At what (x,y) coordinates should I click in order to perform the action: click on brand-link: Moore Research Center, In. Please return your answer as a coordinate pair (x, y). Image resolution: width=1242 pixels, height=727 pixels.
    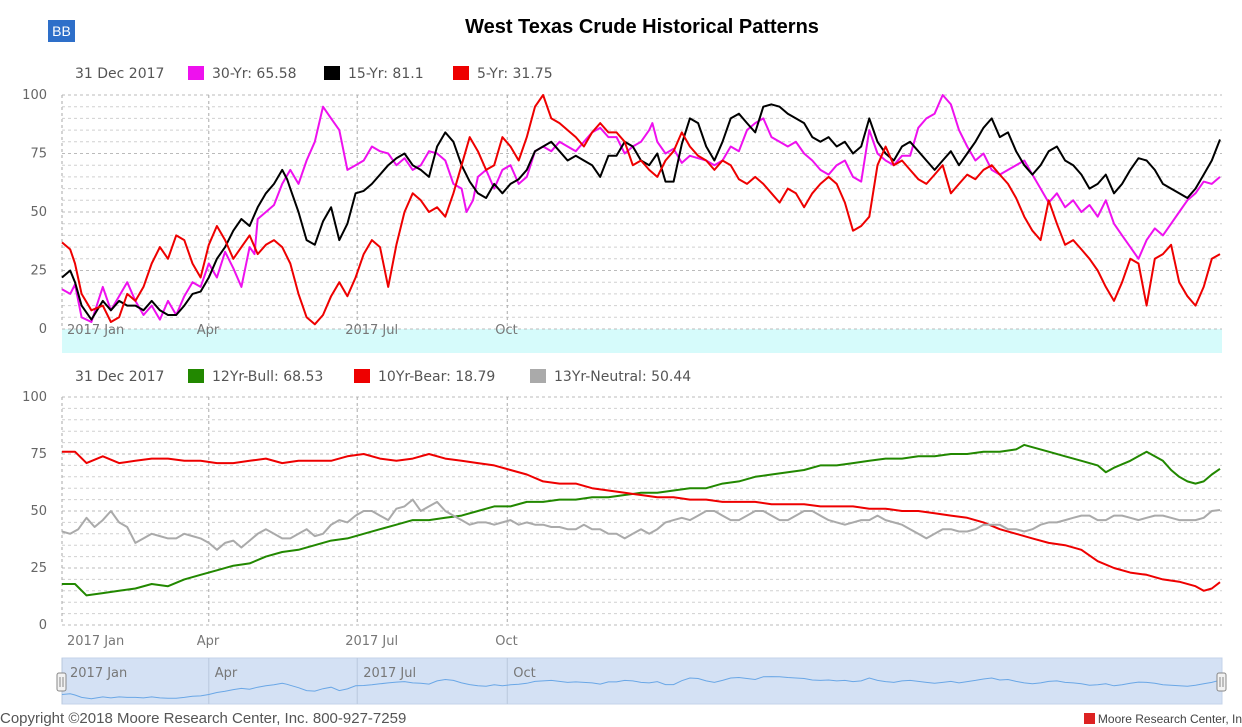
    Looking at the image, I should click on (1162, 719).